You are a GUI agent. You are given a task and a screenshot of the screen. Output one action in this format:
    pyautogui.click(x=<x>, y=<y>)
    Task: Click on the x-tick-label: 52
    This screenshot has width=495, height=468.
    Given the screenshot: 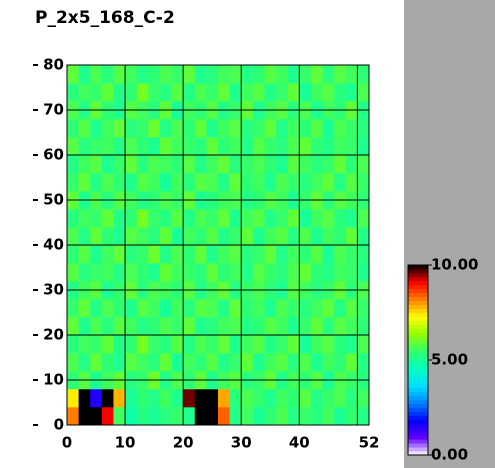 What is the action you would take?
    pyautogui.click(x=369, y=443)
    